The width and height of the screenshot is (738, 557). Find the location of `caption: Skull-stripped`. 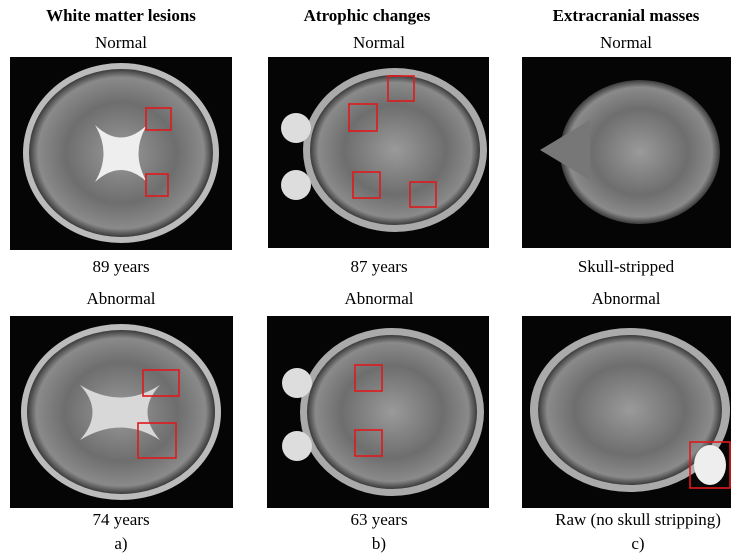

caption: Skull-stripped is located at coordinates (626, 266).